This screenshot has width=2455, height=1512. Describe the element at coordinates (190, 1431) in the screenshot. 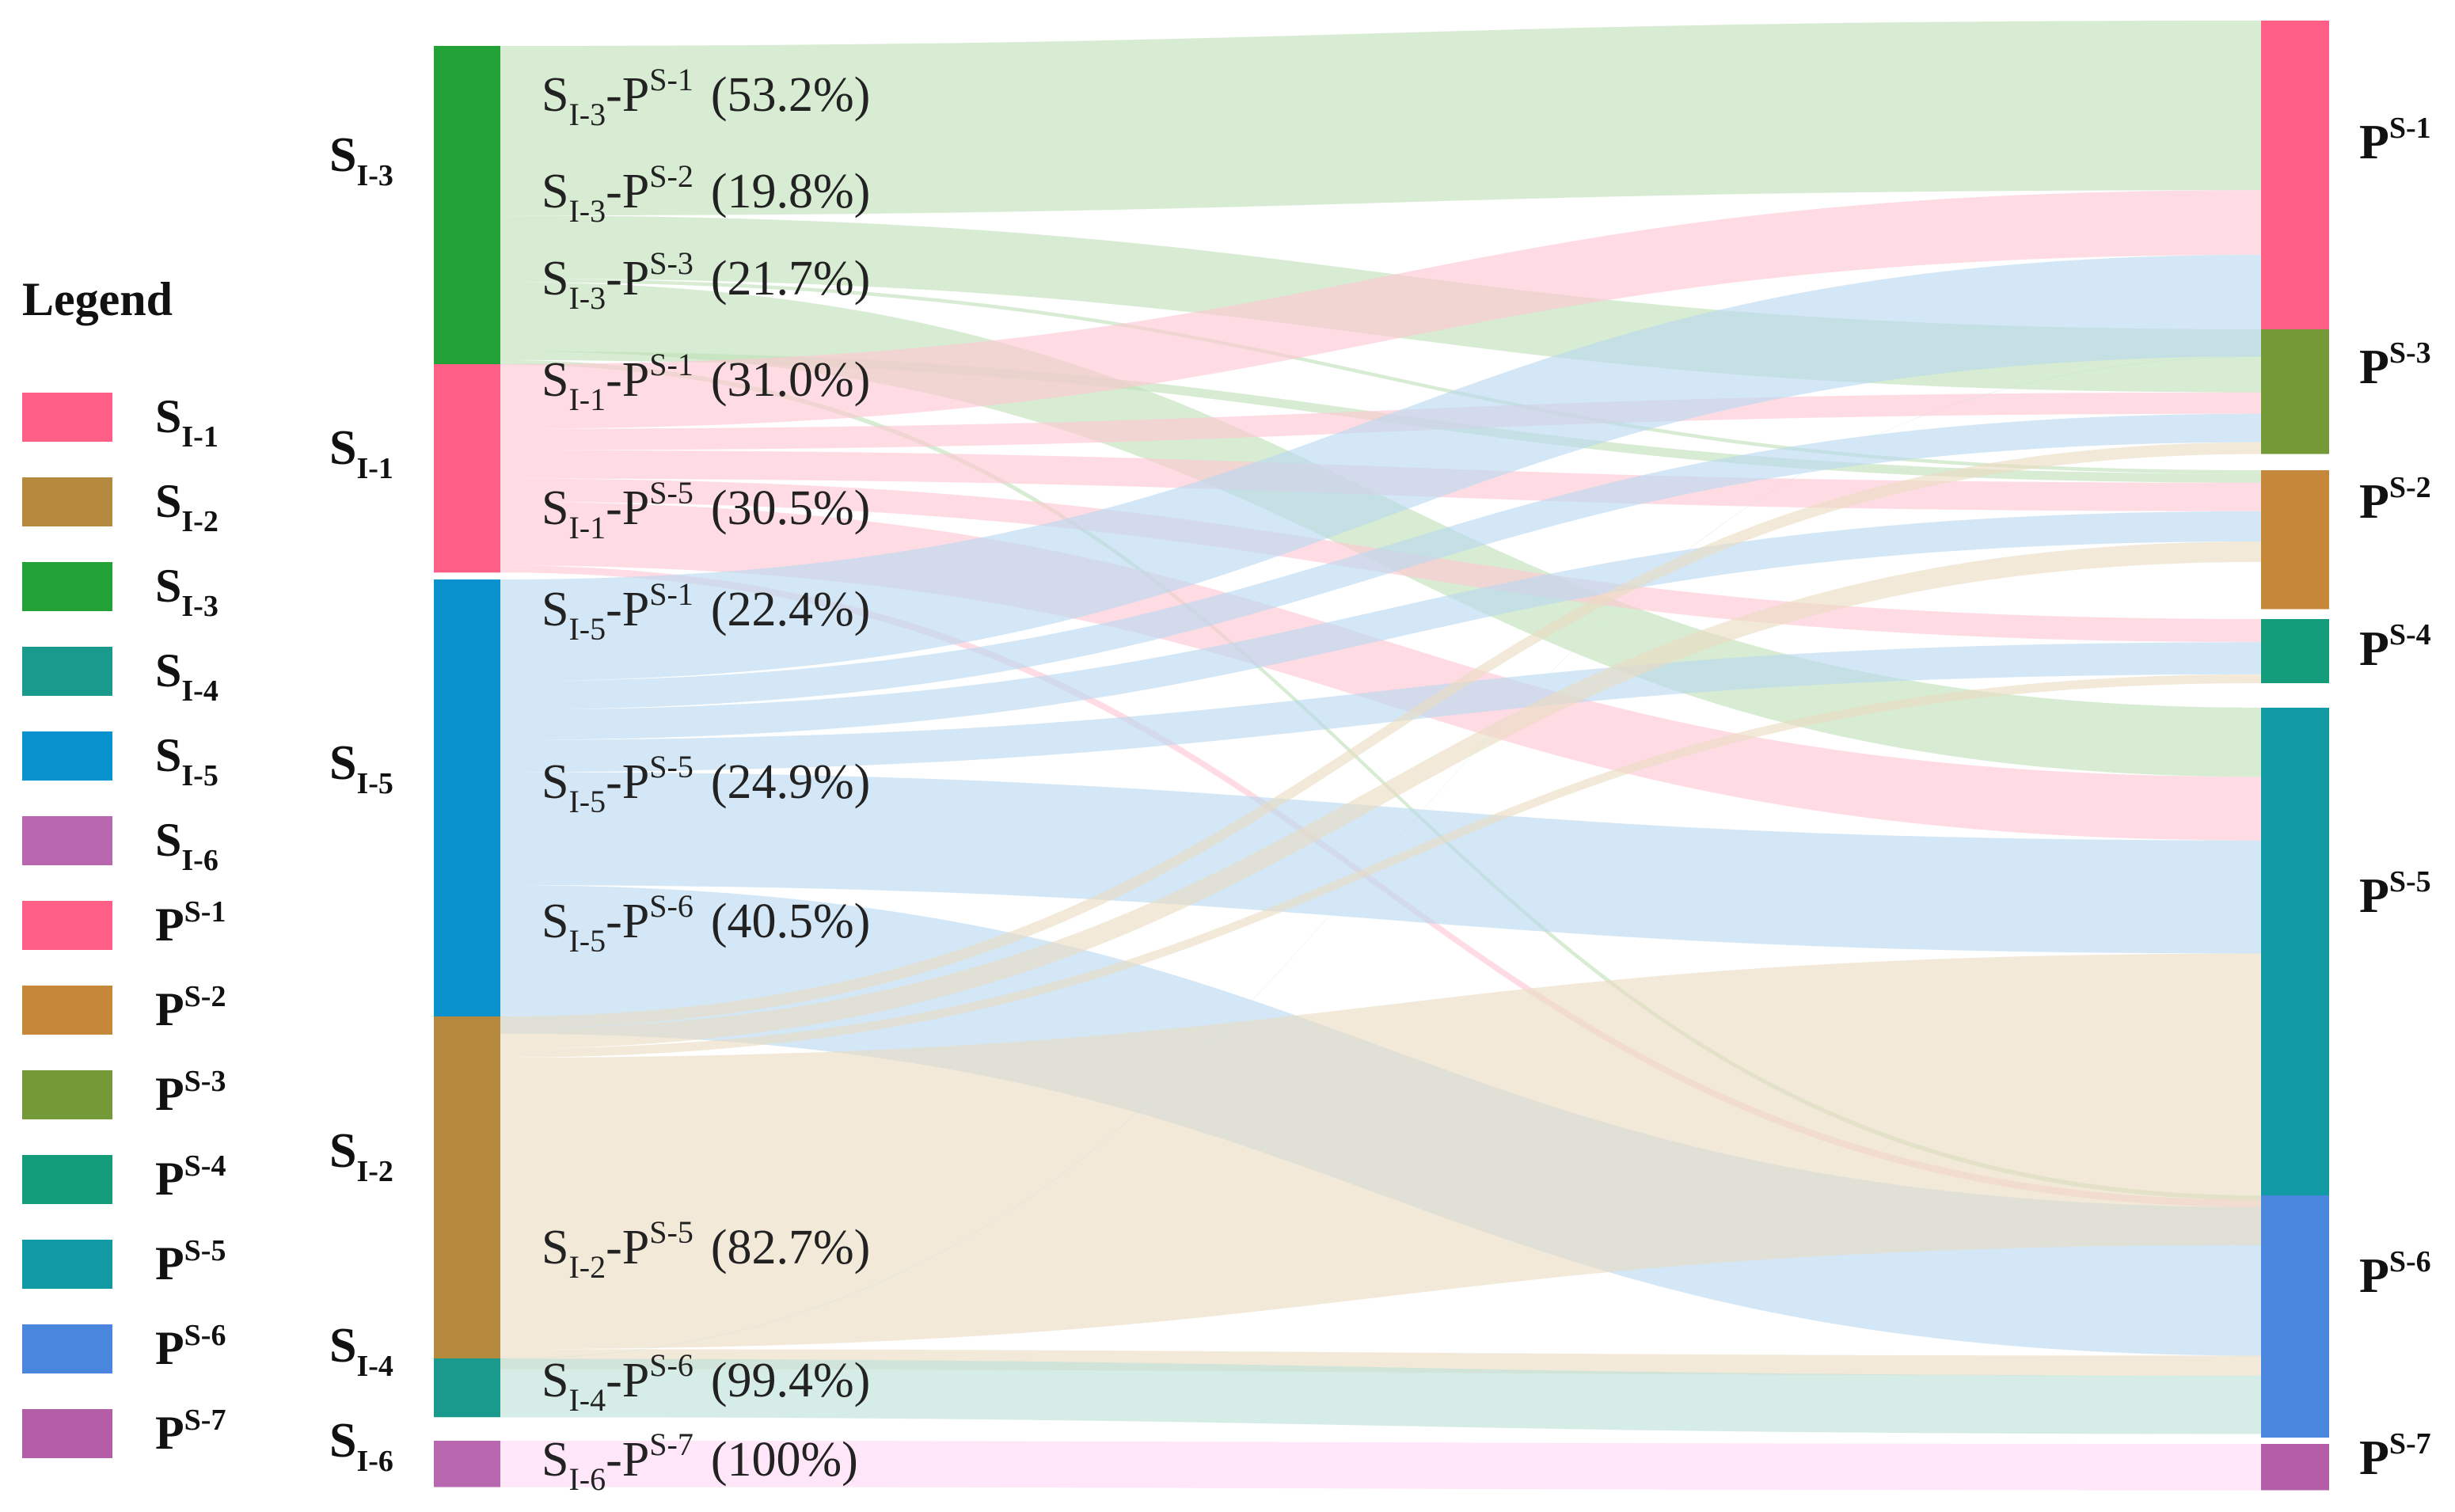

I see `legend-label-ps-7: PS-7` at that location.